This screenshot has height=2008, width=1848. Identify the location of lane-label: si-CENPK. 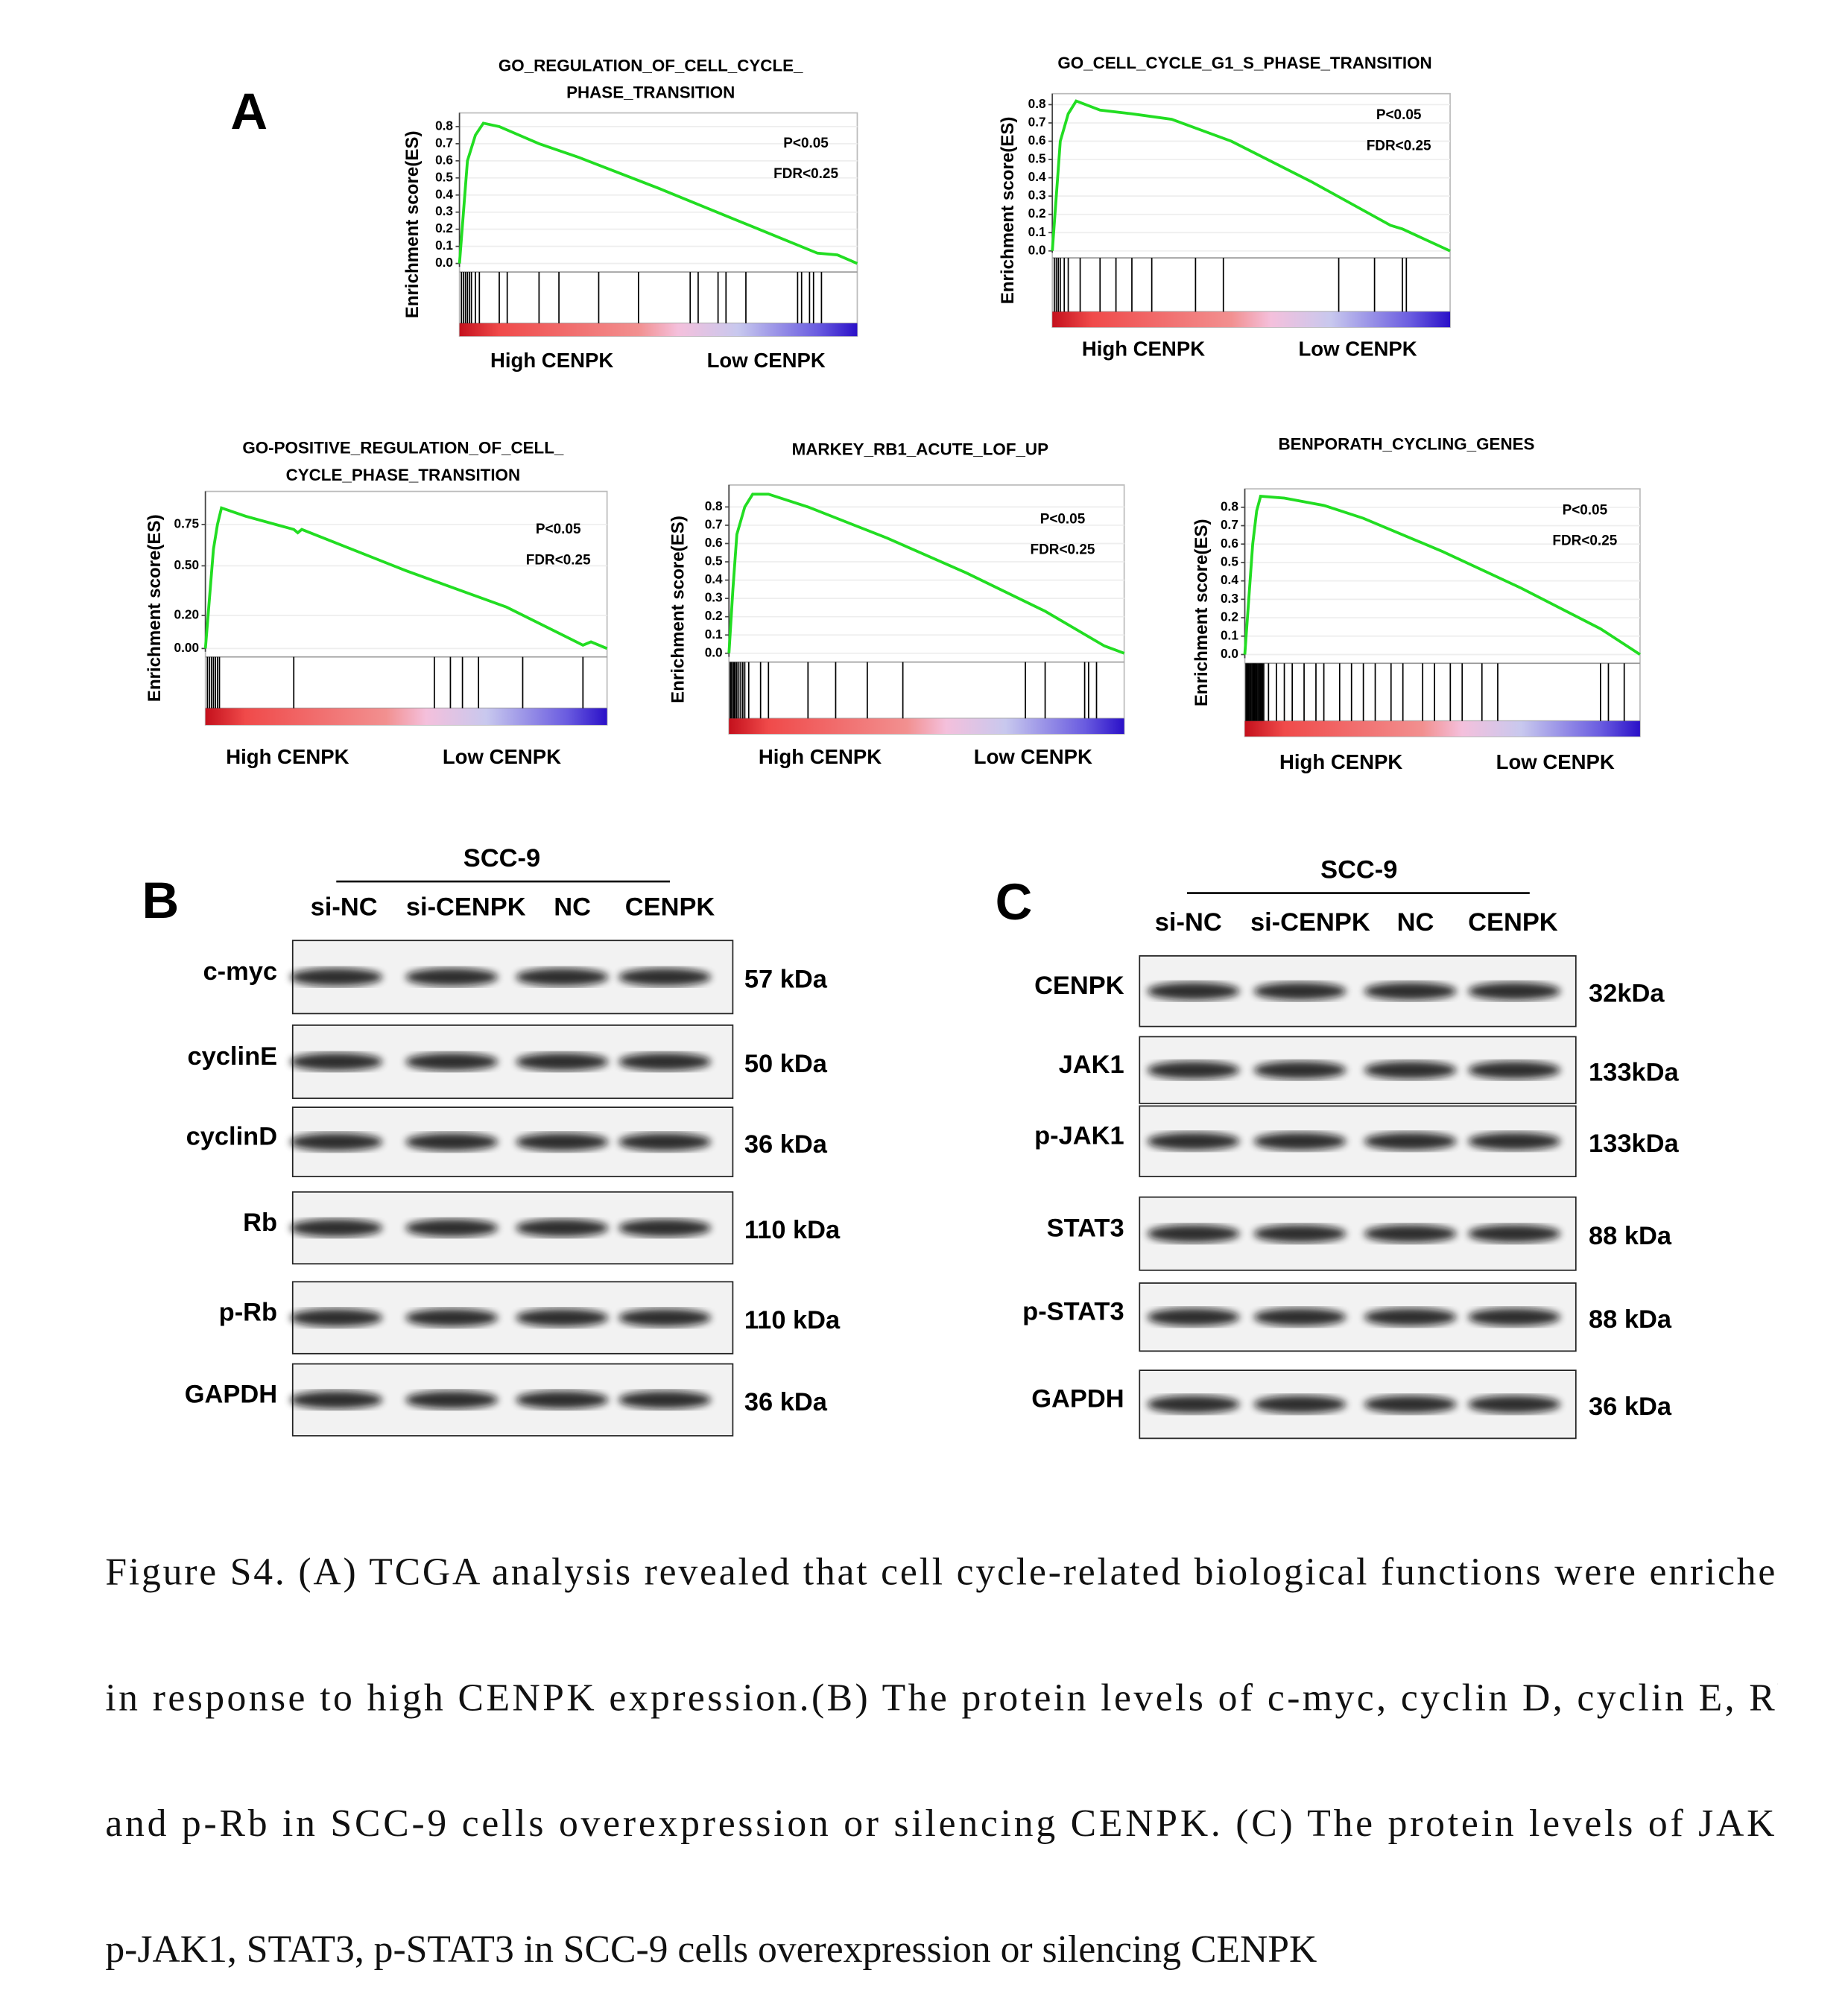
(466, 907).